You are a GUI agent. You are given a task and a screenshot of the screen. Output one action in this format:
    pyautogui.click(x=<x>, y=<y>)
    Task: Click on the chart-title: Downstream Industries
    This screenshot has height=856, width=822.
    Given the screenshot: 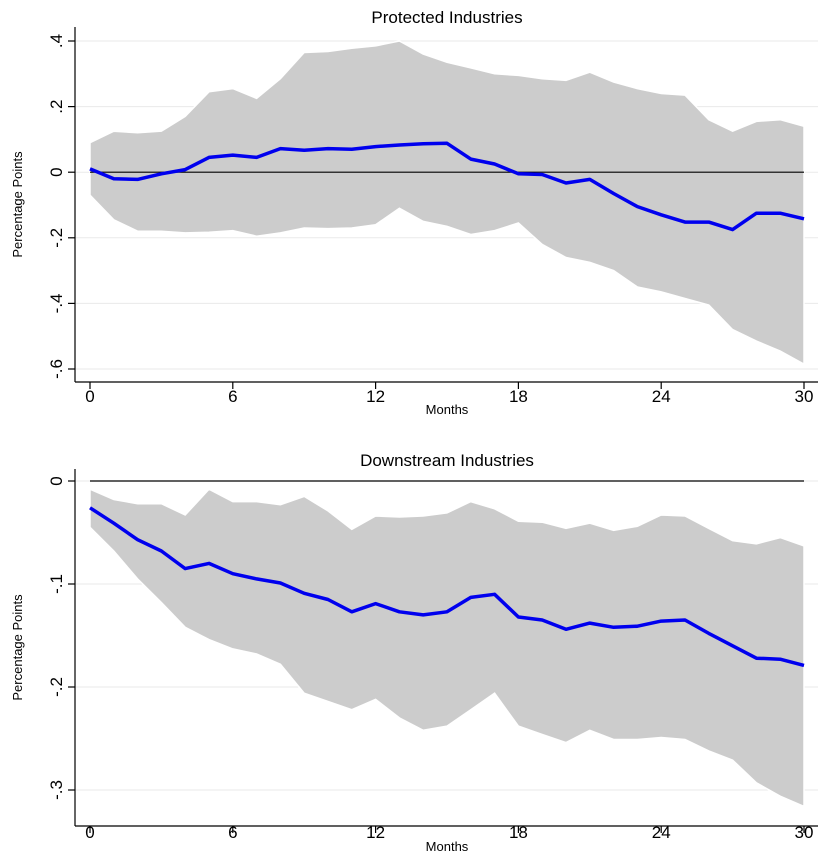 What is the action you would take?
    pyautogui.click(x=447, y=460)
    